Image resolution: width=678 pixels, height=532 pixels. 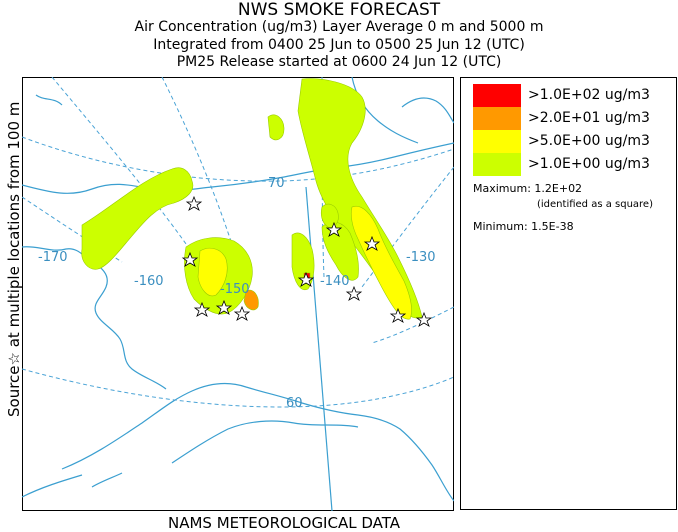 I want to click on legend-item: >1.0E+02 ug/m3, so click(x=573, y=95).